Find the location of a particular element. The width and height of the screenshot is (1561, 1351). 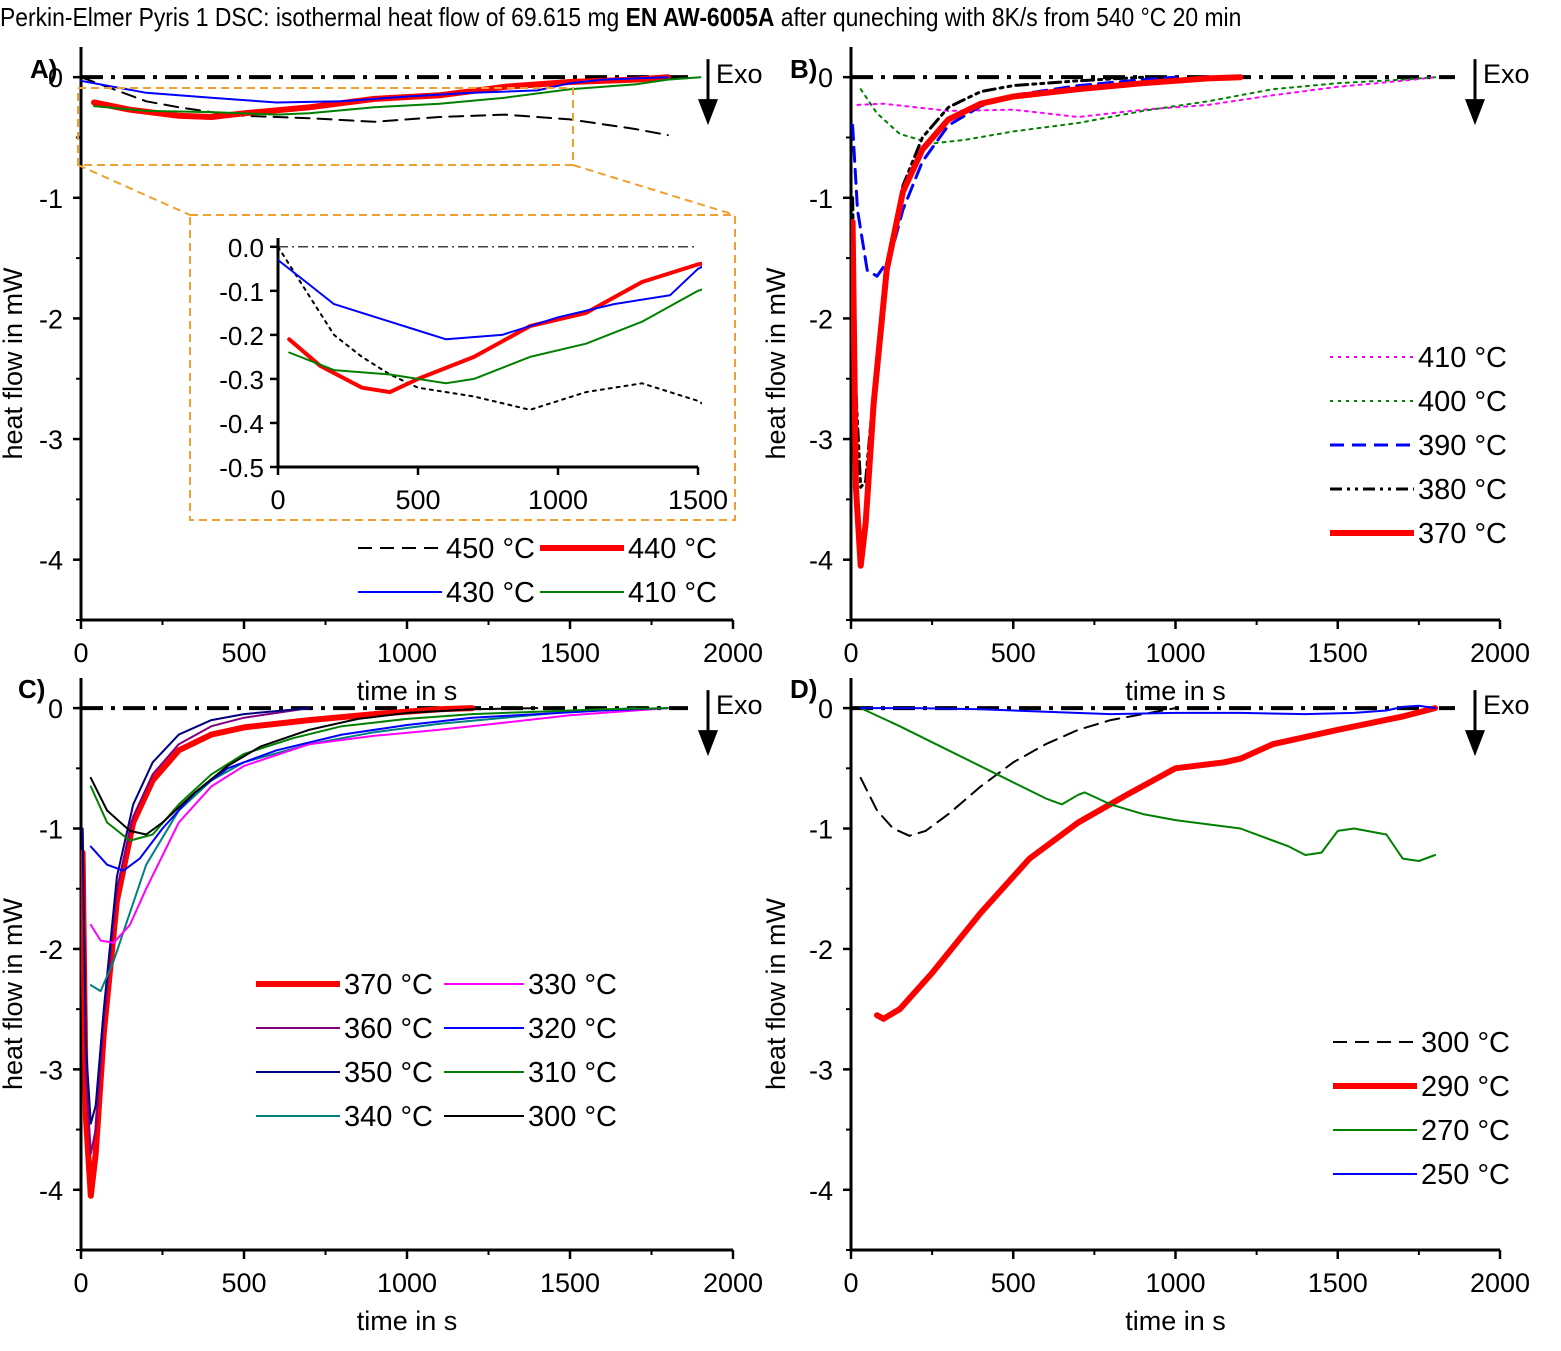

series-line-250C is located at coordinates (1148, 710).